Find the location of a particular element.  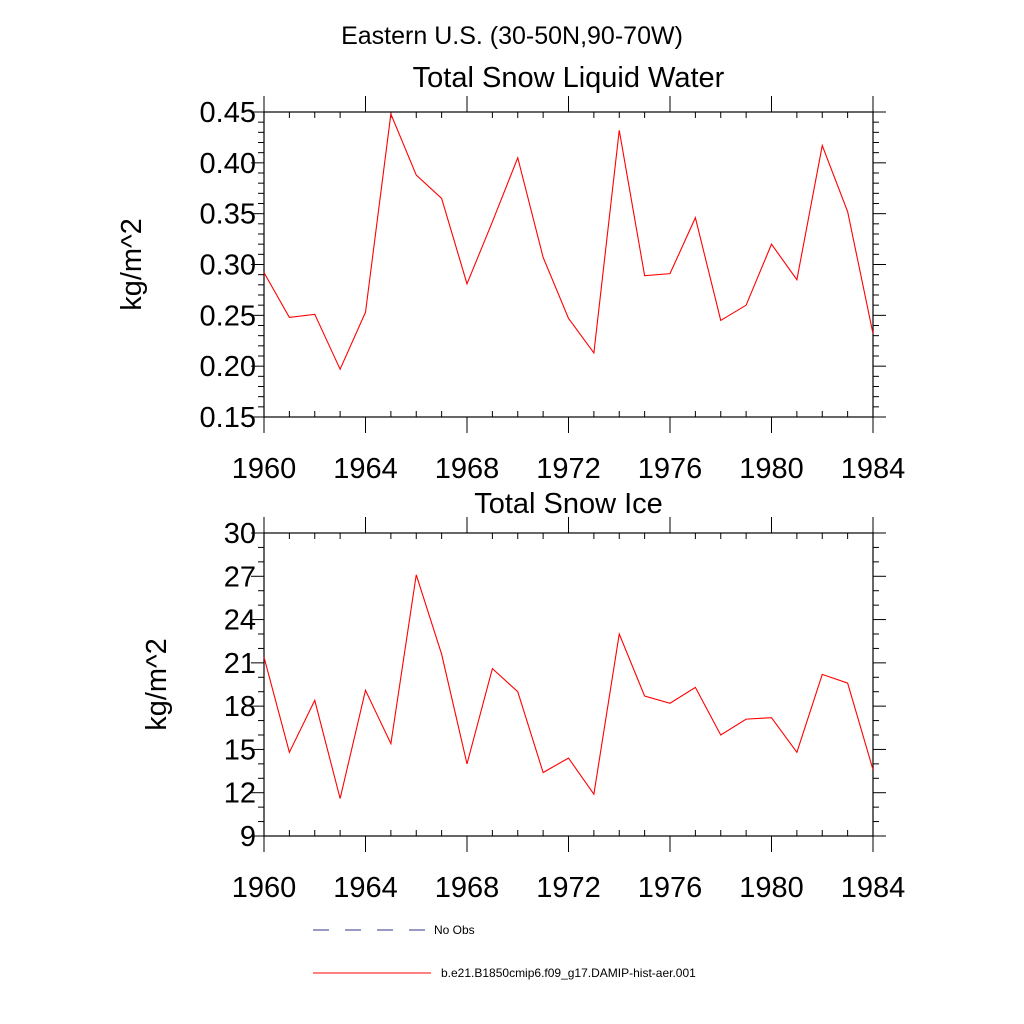

y-tick-label: 0.40 is located at coordinates (228, 164).